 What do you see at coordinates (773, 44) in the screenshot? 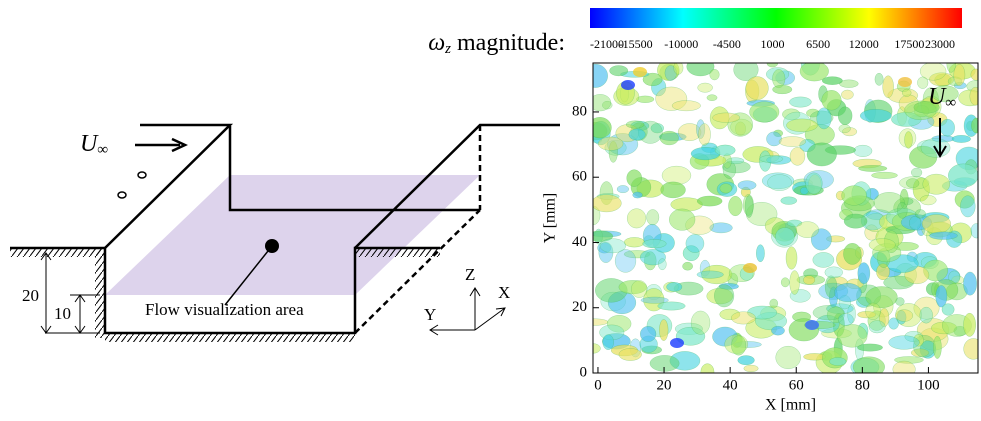
I see `colorbar-tick-label: 1000` at bounding box center [773, 44].